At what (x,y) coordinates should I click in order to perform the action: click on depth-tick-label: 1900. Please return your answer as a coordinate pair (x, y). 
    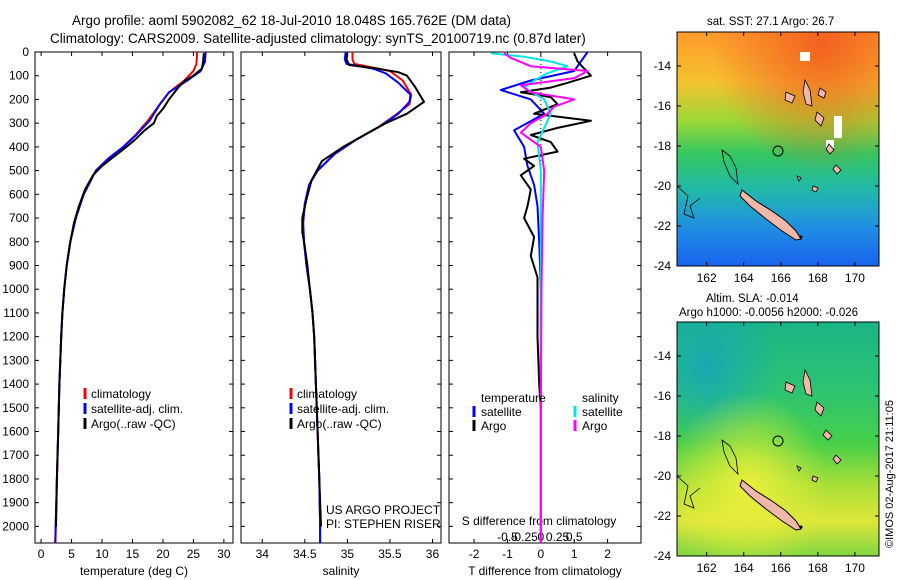
    Looking at the image, I should click on (15, 503).